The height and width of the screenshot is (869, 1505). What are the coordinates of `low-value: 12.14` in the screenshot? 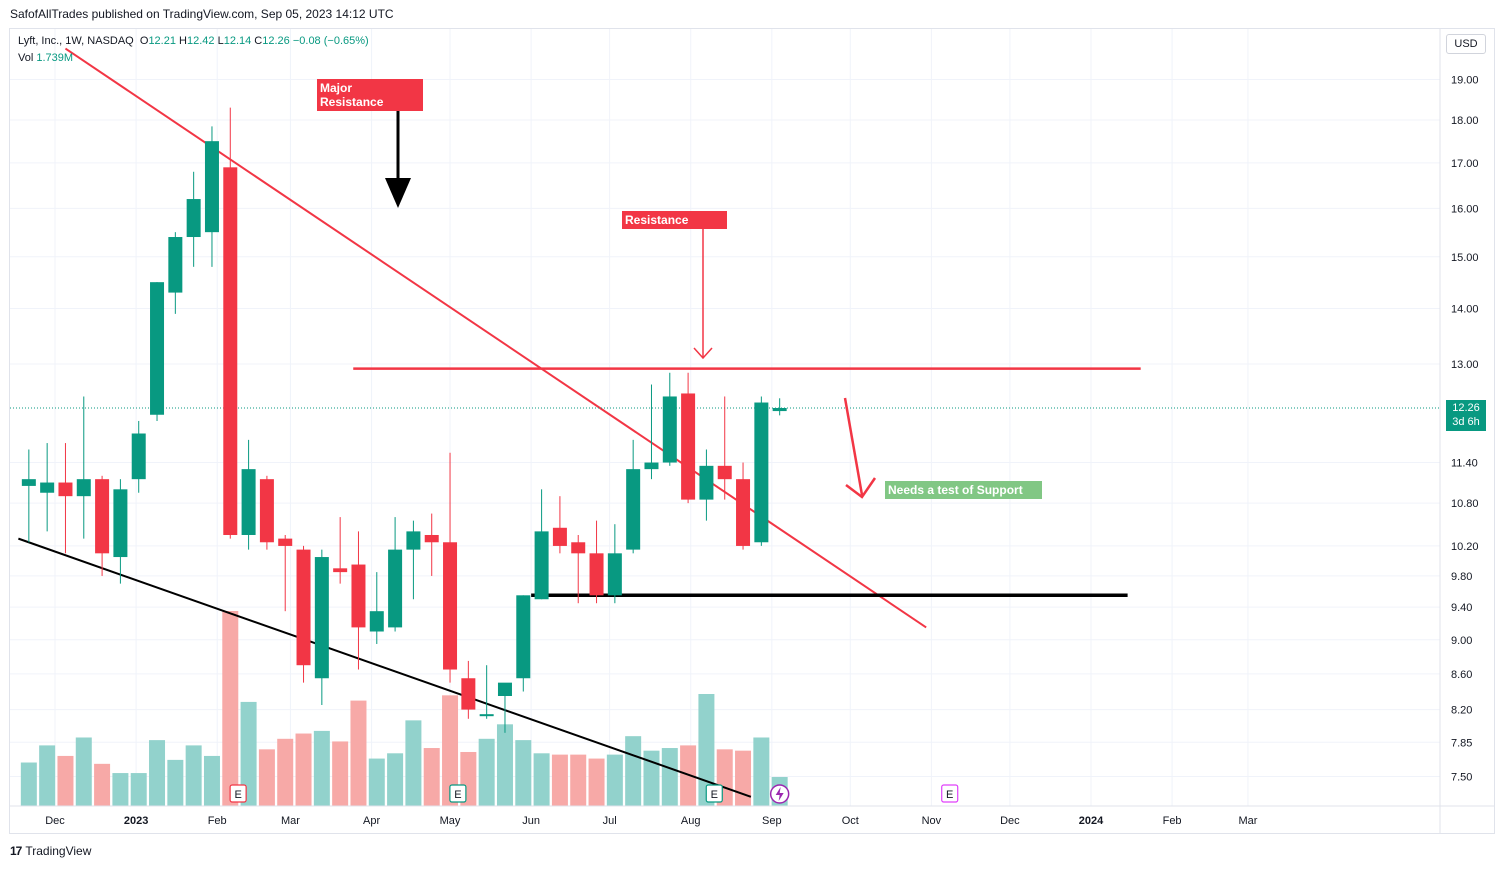 It's located at (237, 41).